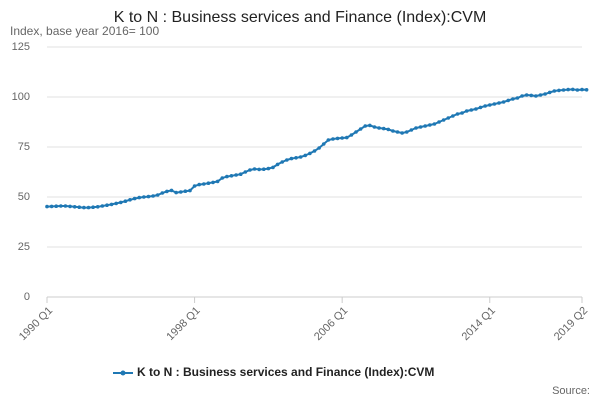 The image size is (600, 400). Describe the element at coordinates (24, 247) in the screenshot. I see `y-tick-label: 25` at that location.